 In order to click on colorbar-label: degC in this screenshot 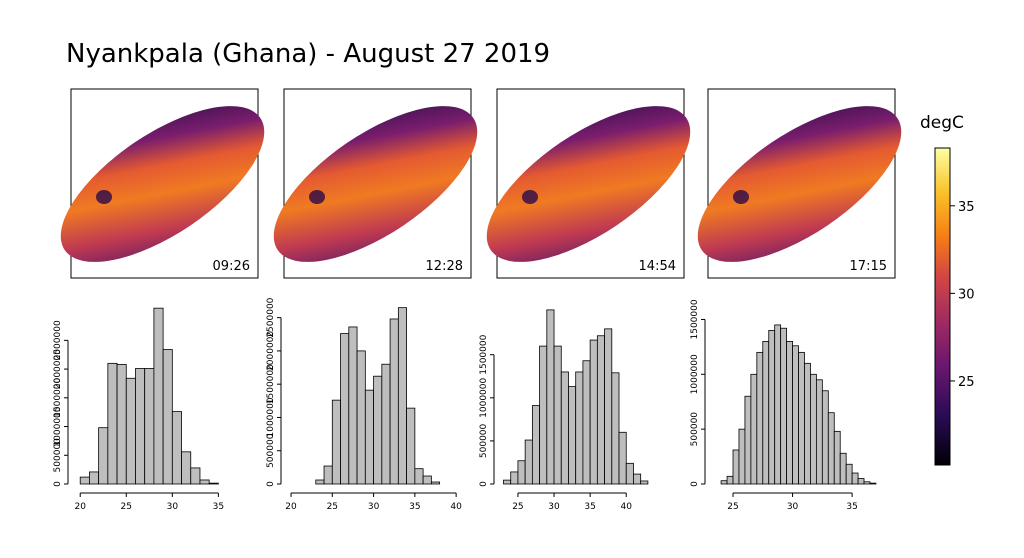, I will do `click(942, 123)`.